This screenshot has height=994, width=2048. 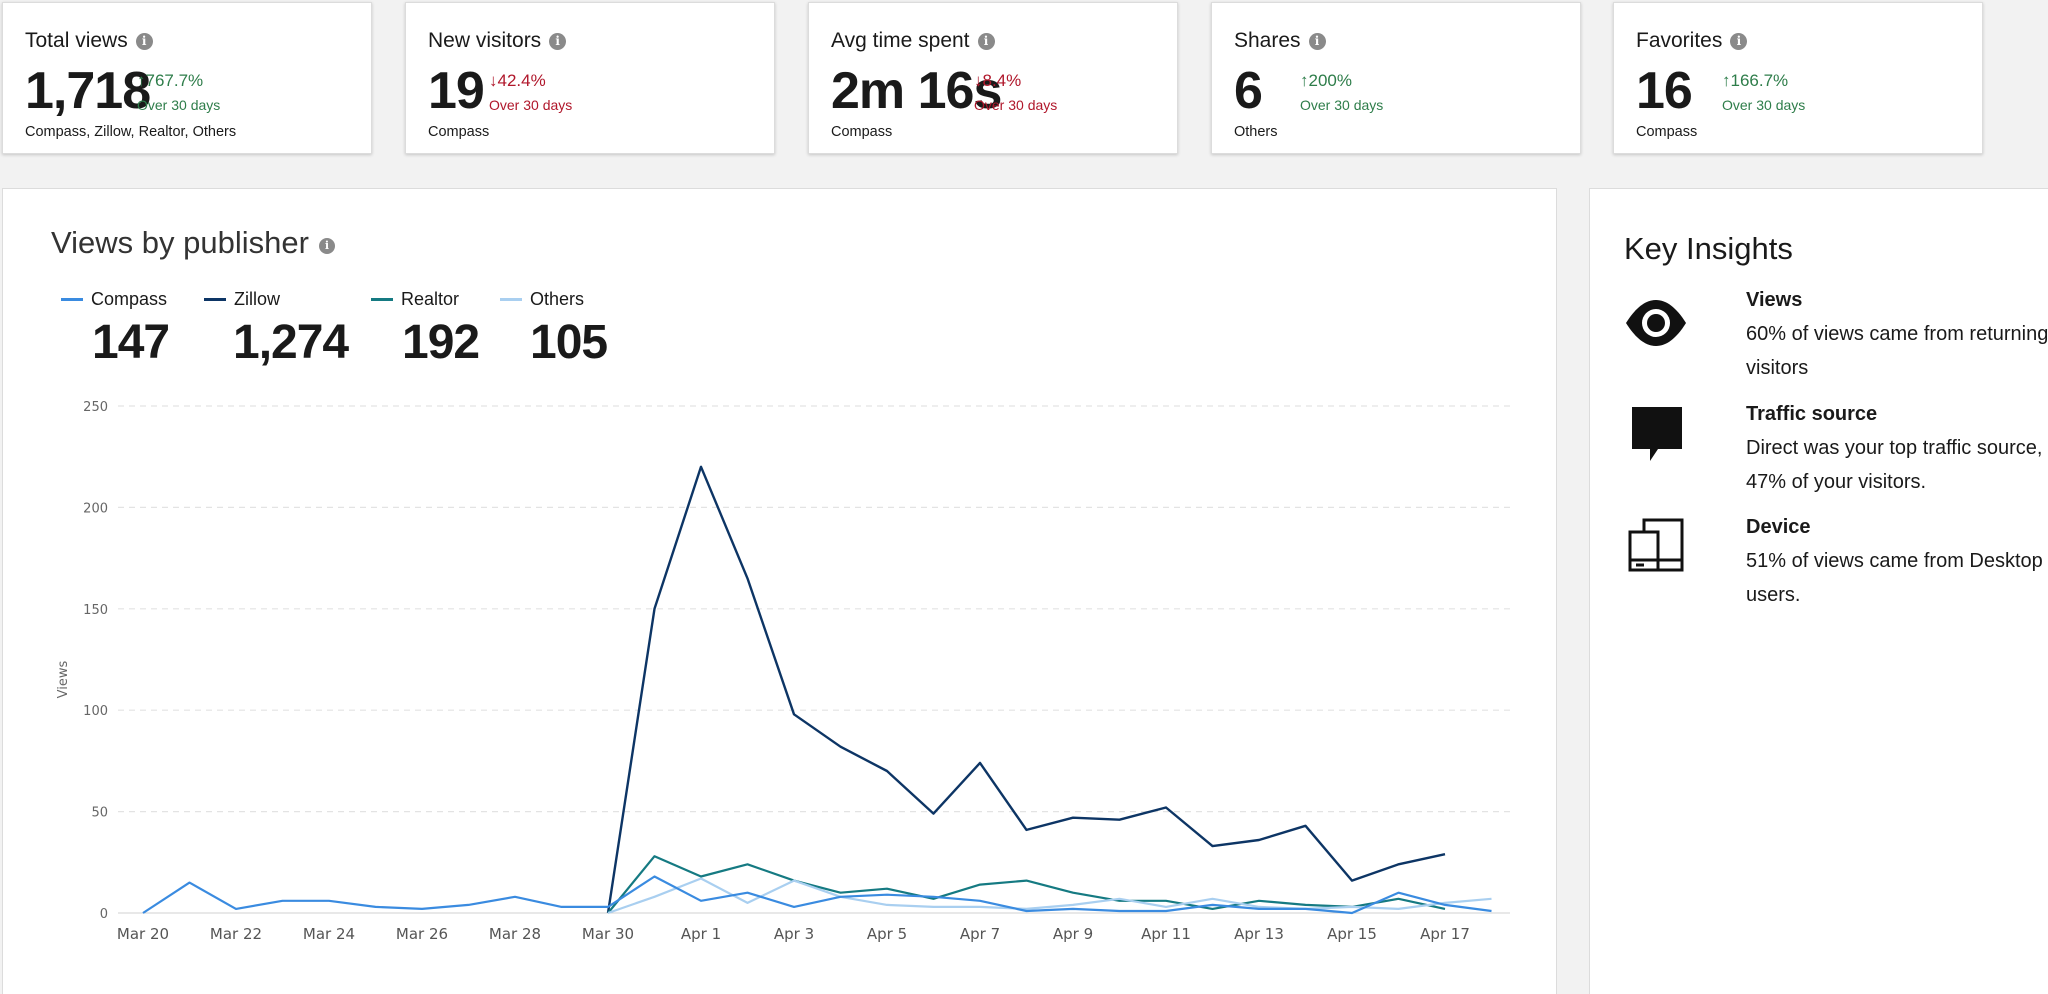 I want to click on insight-views-heading: Views, so click(x=1774, y=300).